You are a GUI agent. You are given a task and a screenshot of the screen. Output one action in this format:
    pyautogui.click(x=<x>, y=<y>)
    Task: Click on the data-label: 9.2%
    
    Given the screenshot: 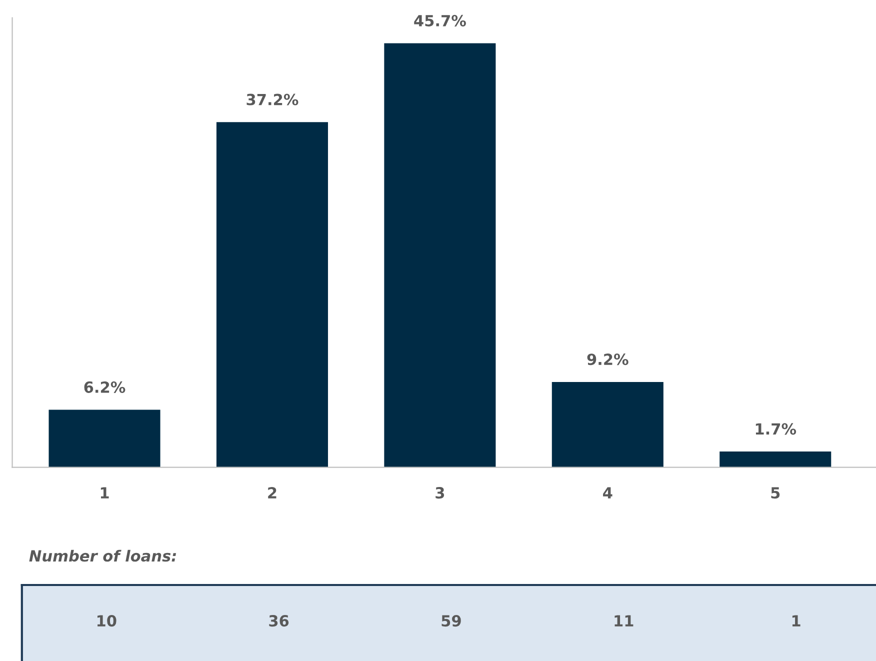 What is the action you would take?
    pyautogui.click(x=607, y=360)
    